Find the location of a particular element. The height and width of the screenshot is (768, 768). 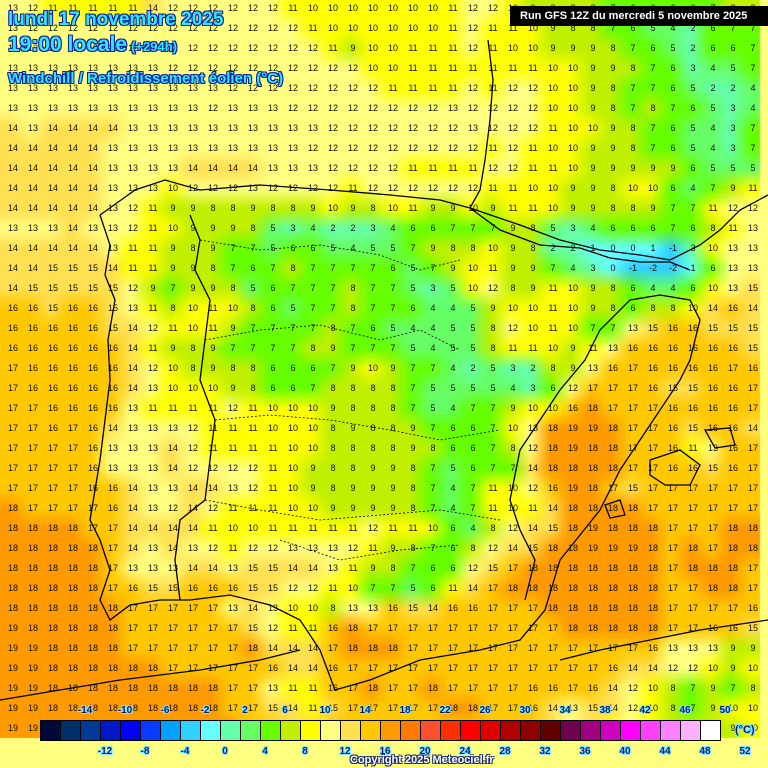

legend-tick-bottom: 32 is located at coordinates (545, 751).